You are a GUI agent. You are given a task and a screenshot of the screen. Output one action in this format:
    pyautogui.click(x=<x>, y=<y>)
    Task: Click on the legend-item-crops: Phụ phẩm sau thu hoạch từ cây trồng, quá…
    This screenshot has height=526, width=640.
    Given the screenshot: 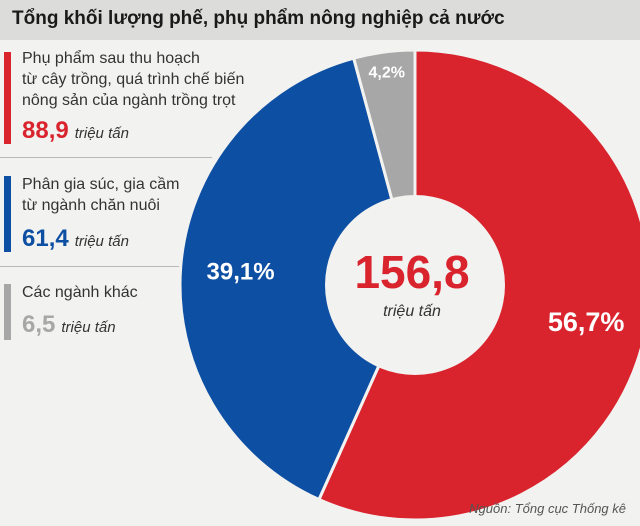 What is the action you would take?
    pyautogui.click(x=122, y=98)
    